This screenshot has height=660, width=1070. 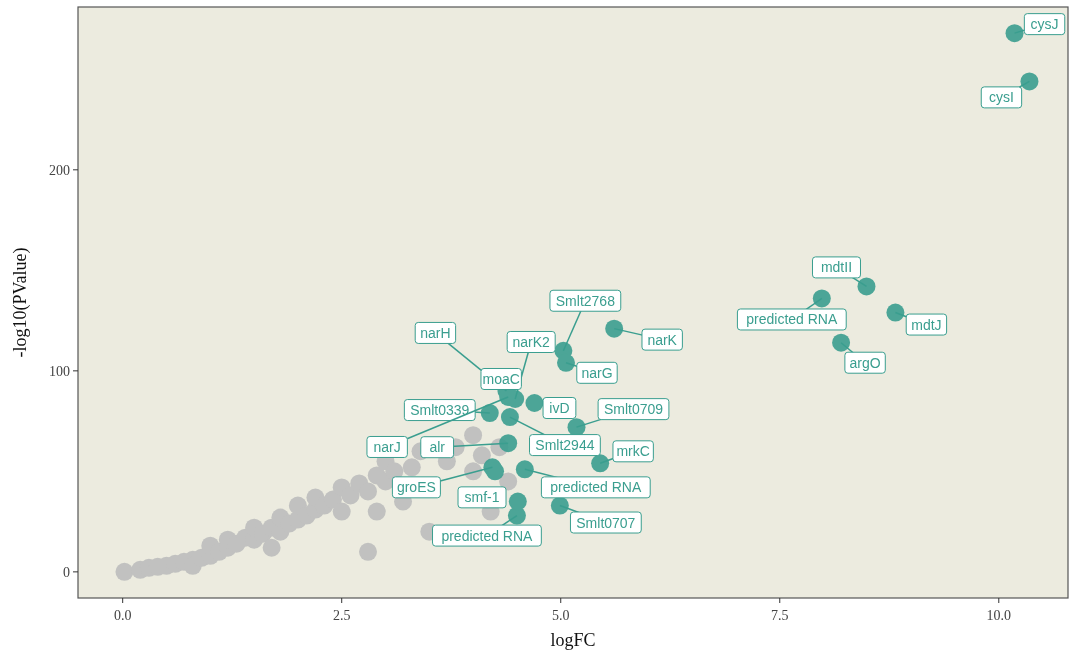 What do you see at coordinates (633, 451) in the screenshot?
I see `annotation: mrkC` at bounding box center [633, 451].